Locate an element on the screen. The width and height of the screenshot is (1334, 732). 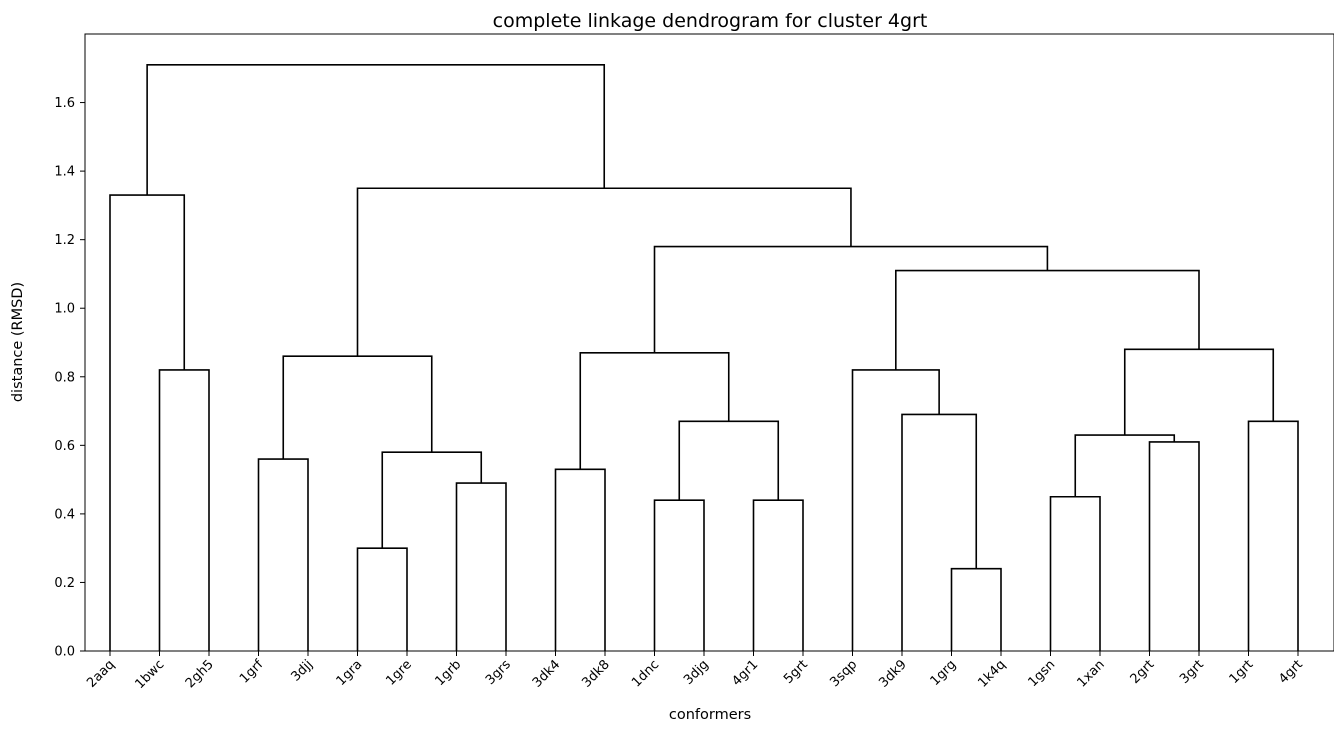
leaf-label-4gr1: 4gr1 is located at coordinates (745, 673).